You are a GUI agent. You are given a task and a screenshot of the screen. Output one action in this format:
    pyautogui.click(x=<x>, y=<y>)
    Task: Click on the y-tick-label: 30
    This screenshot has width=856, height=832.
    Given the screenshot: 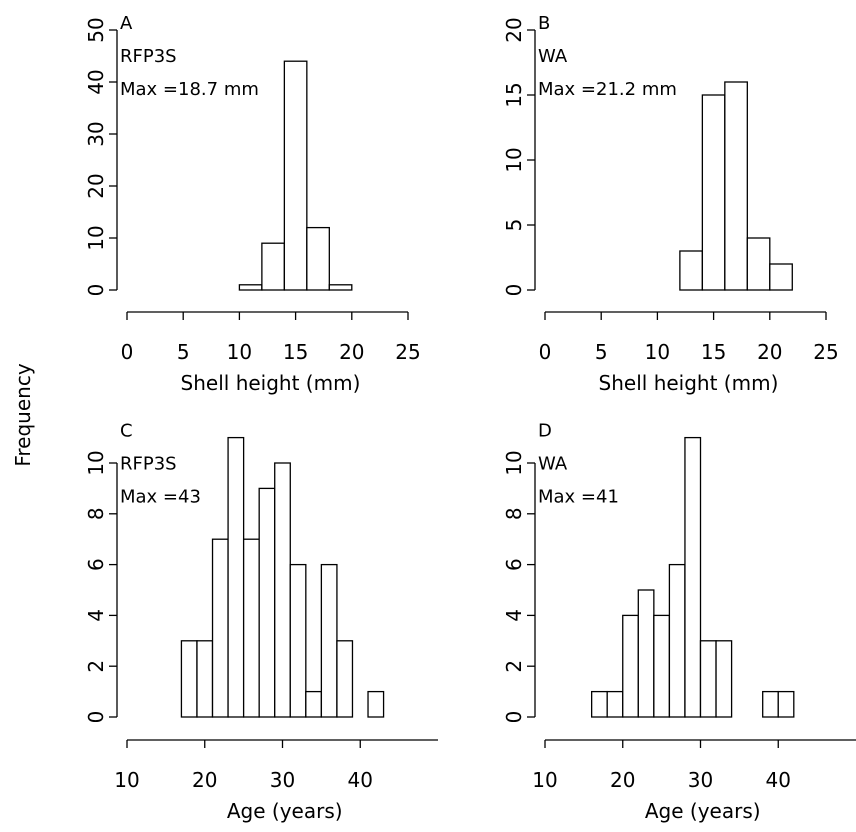 What is the action you would take?
    pyautogui.click(x=96, y=133)
    